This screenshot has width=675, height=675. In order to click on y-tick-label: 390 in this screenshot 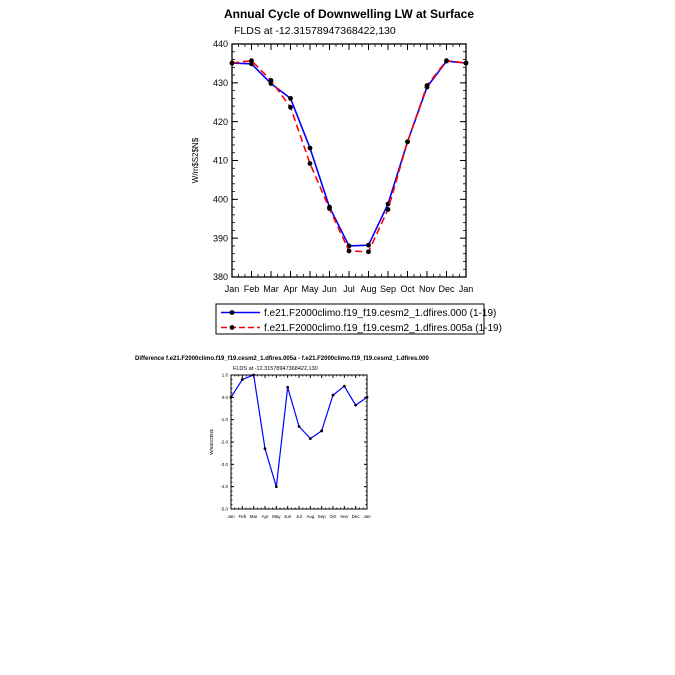, I will do `click(220, 238)`.